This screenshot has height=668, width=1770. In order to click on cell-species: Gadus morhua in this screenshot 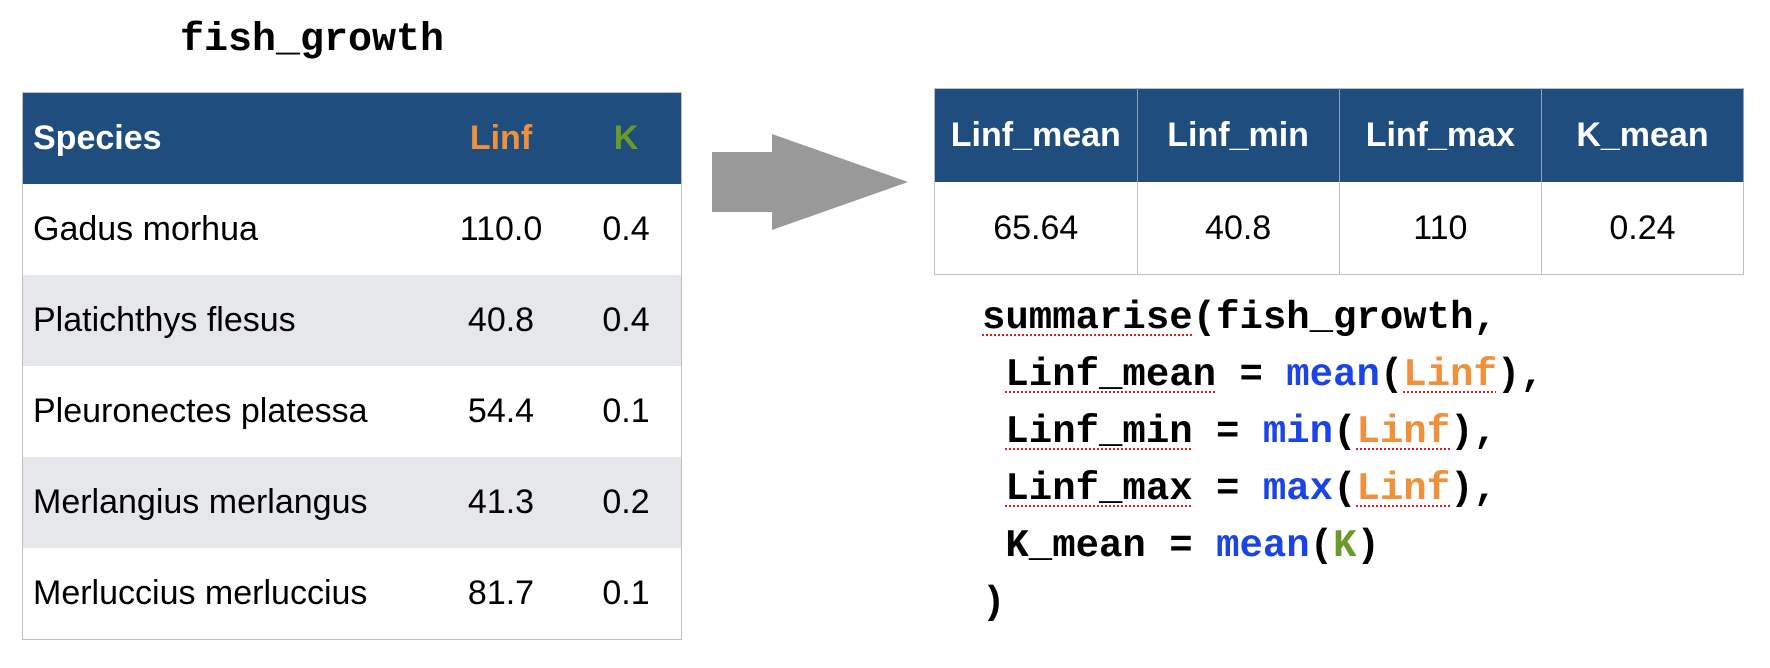, I will do `click(226, 229)`.